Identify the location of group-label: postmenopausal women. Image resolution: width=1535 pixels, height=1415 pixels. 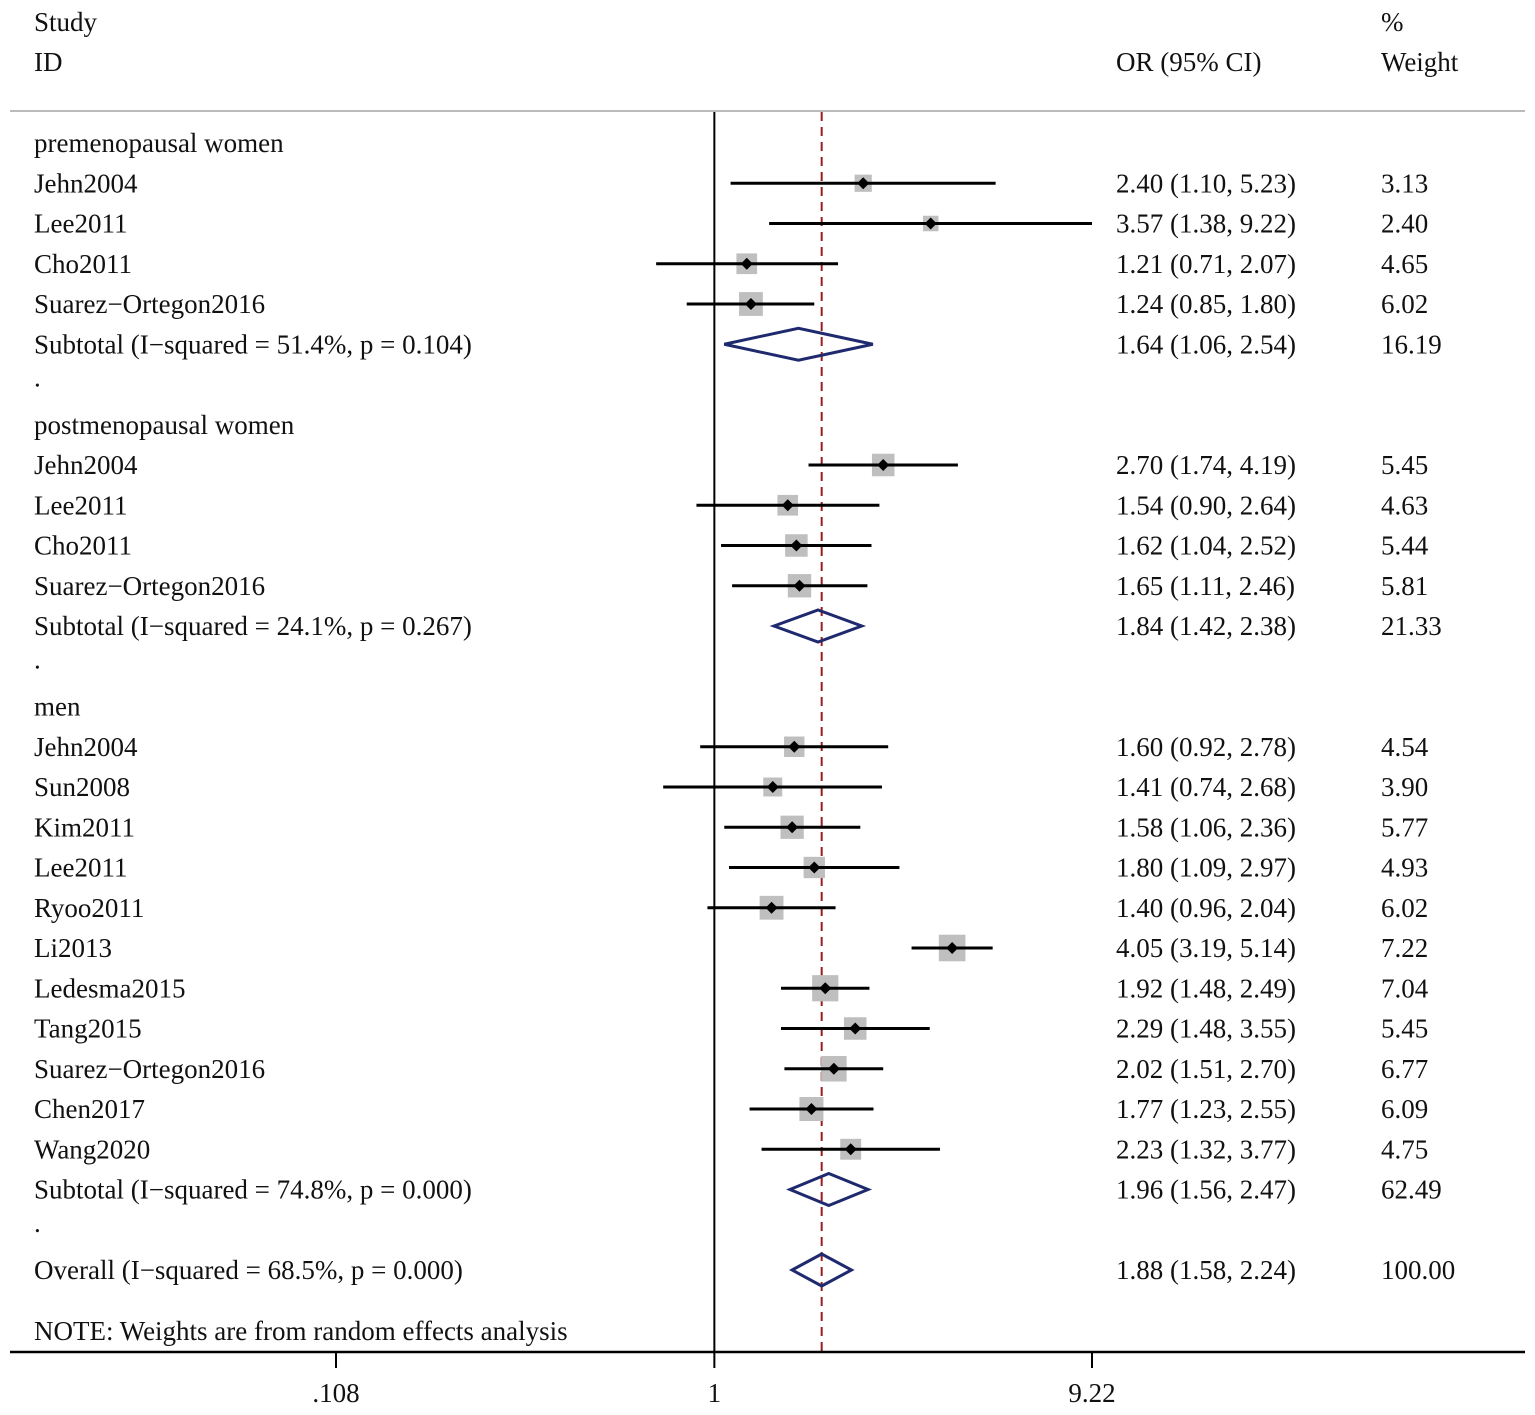
(164, 425).